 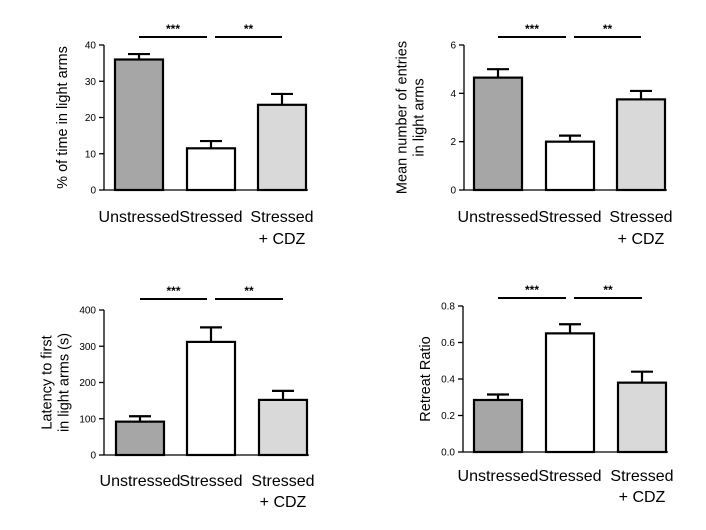 I want to click on panel-3-y-axis-title: Retreat Ratio, so click(x=426, y=378).